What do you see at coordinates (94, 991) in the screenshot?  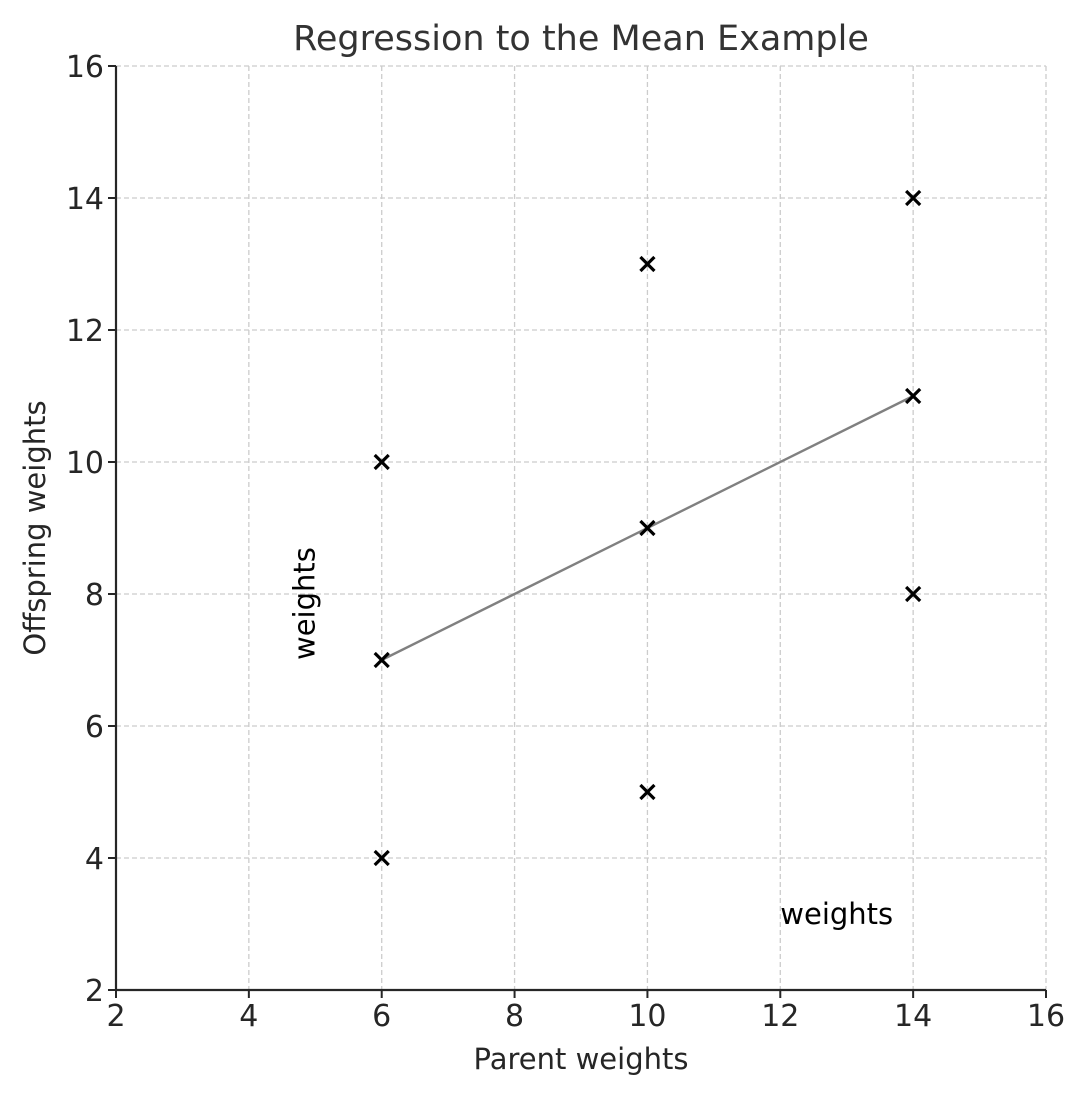 I see `y-tick-label: 2` at bounding box center [94, 991].